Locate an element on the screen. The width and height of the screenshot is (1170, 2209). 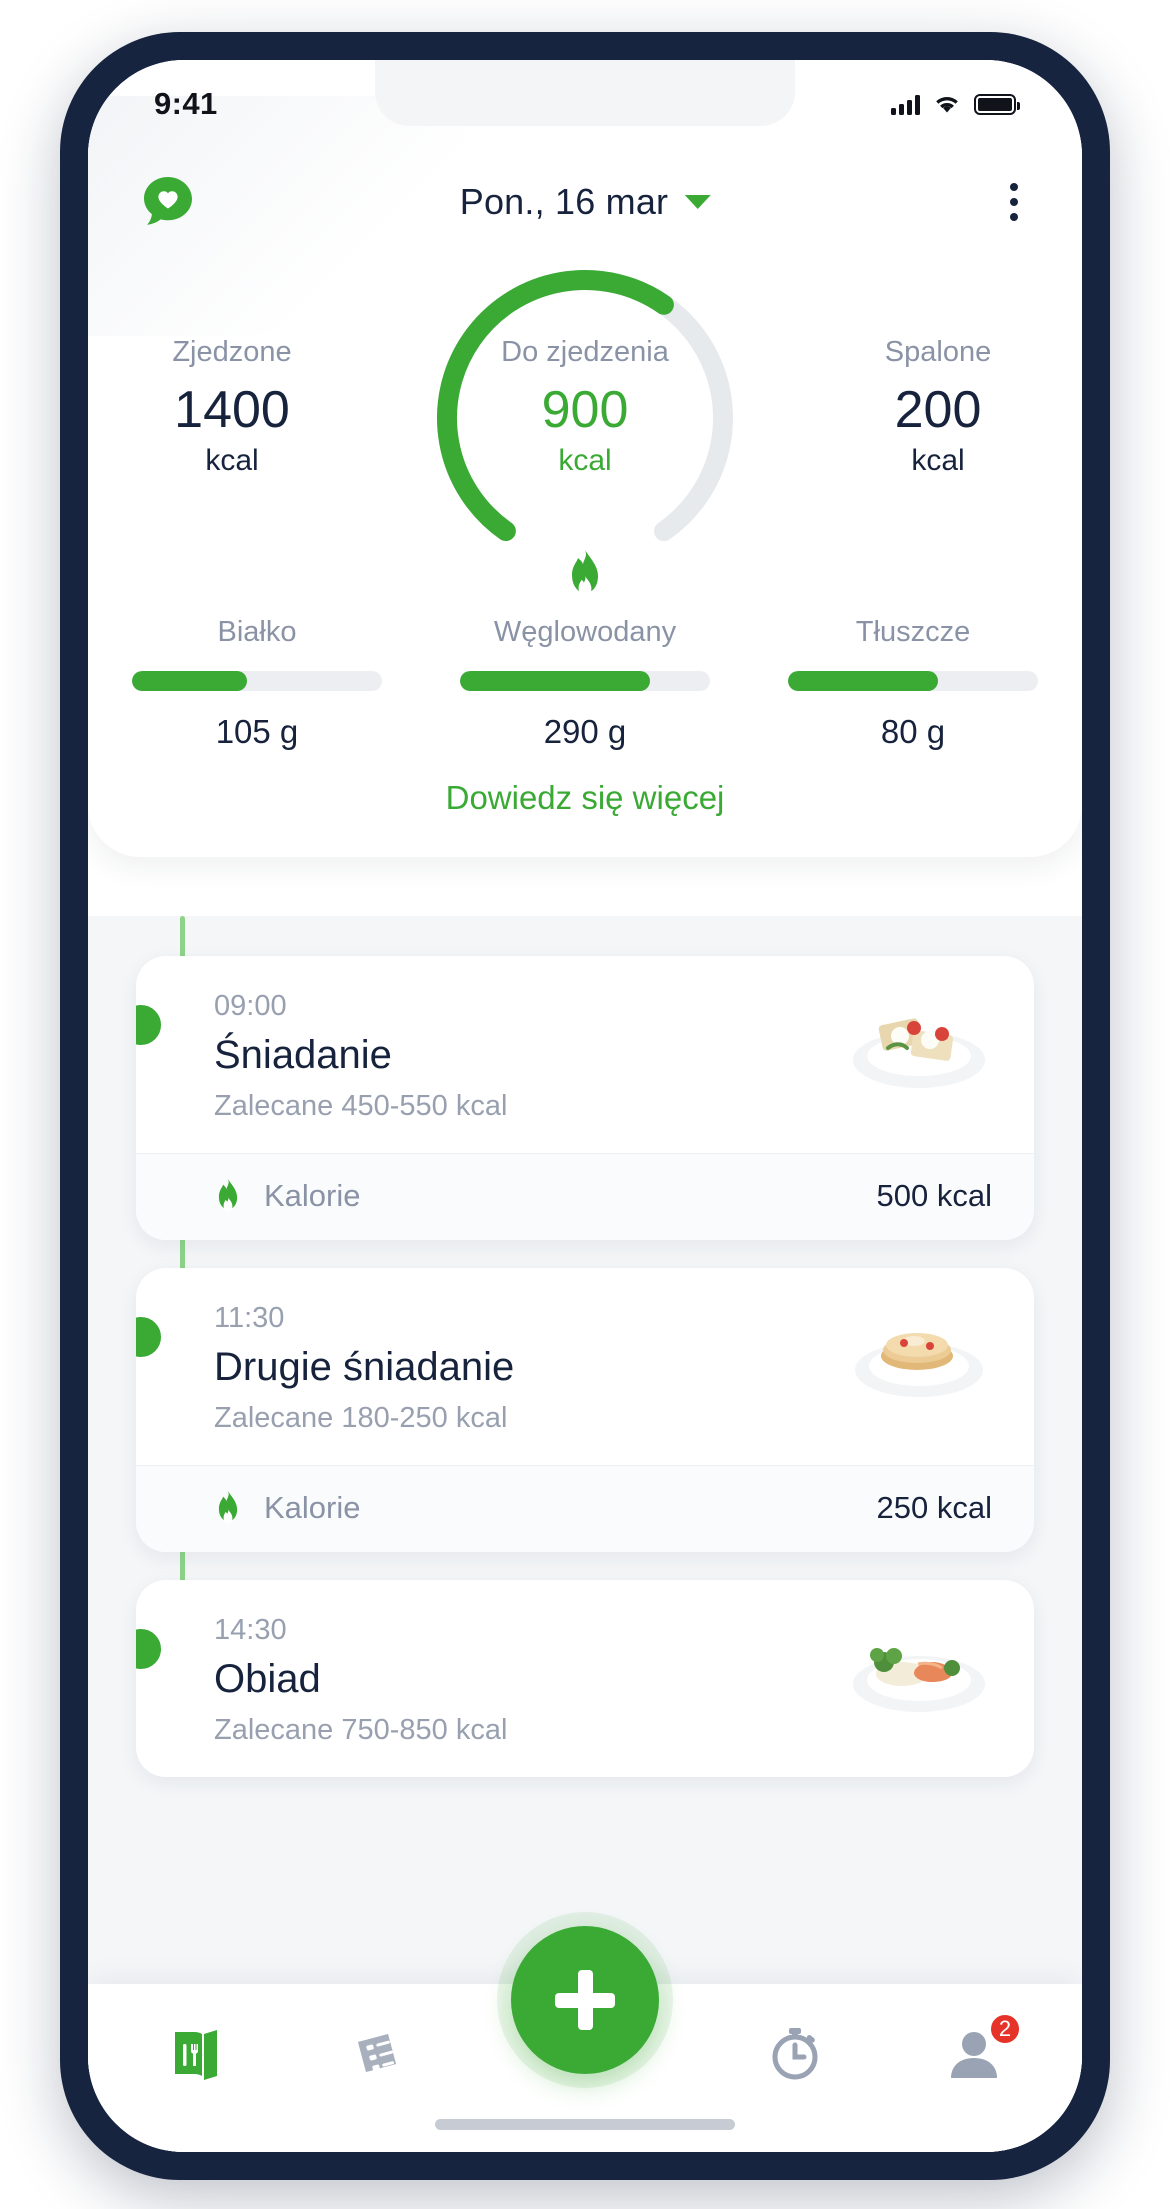
macro-value: 290 g is located at coordinates (585, 731).